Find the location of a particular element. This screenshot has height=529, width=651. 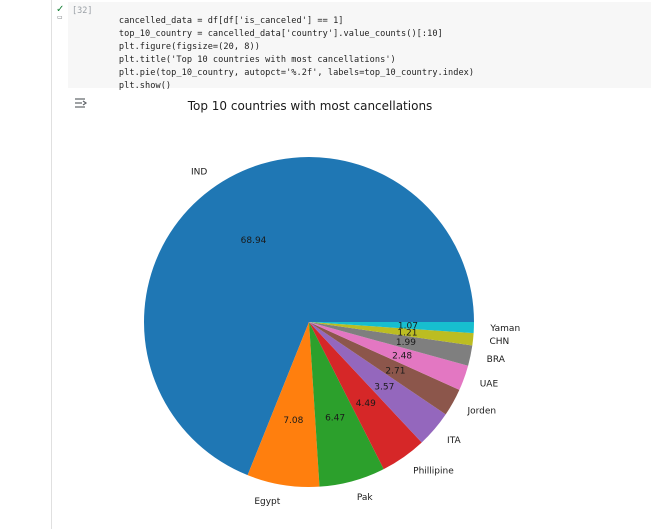

pie-category-label: Egypt is located at coordinates (267, 502).